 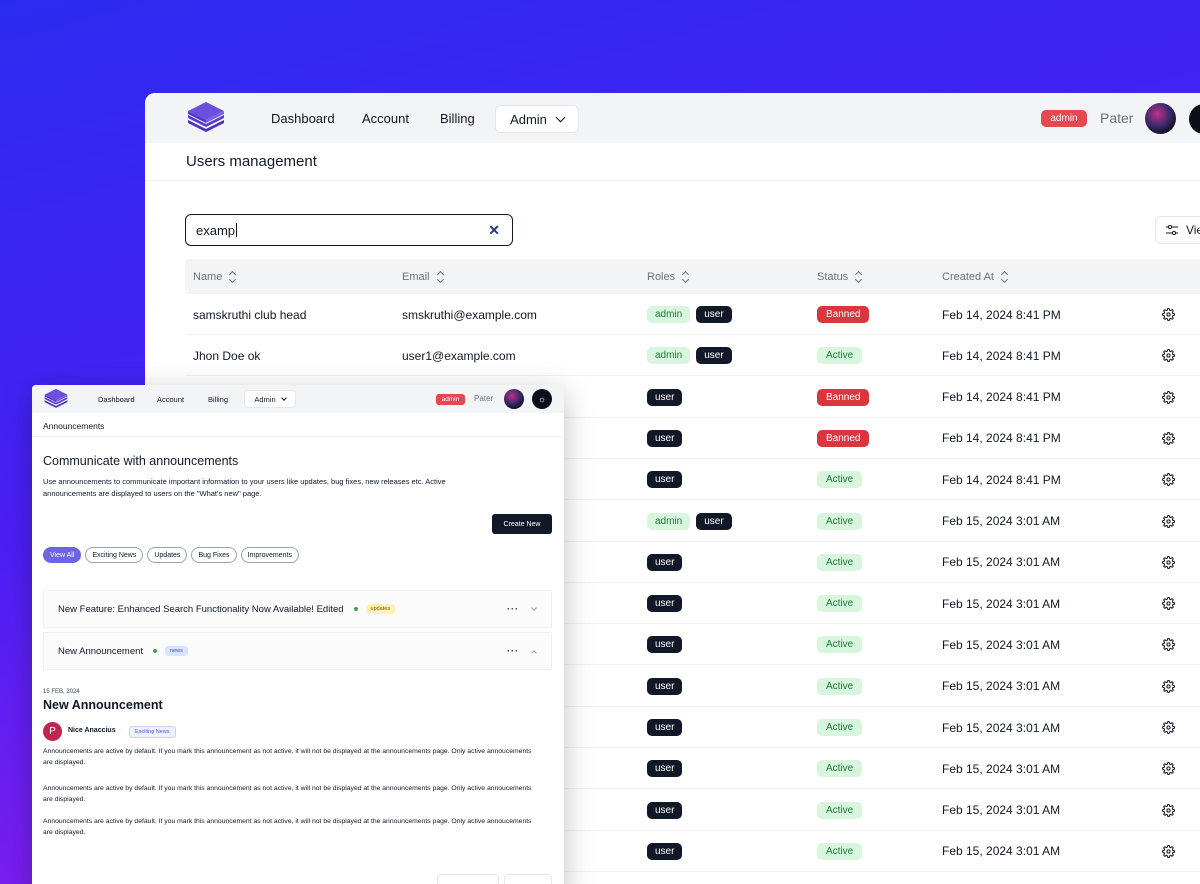 I want to click on table-row: admin user Active Feb 15, 2024 3:01 AM, so click(x=692, y=521).